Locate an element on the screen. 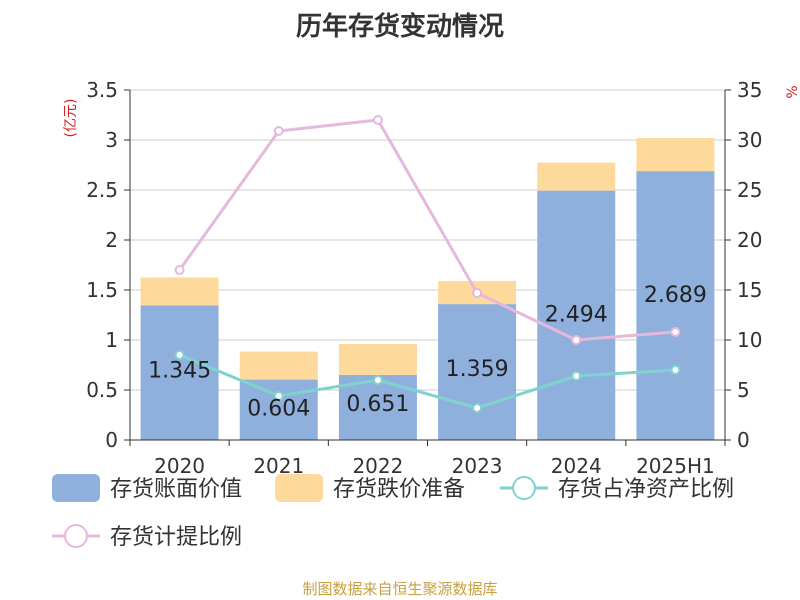 The height and width of the screenshot is (600, 800). bar-value-label: 1.359 is located at coordinates (477, 369).